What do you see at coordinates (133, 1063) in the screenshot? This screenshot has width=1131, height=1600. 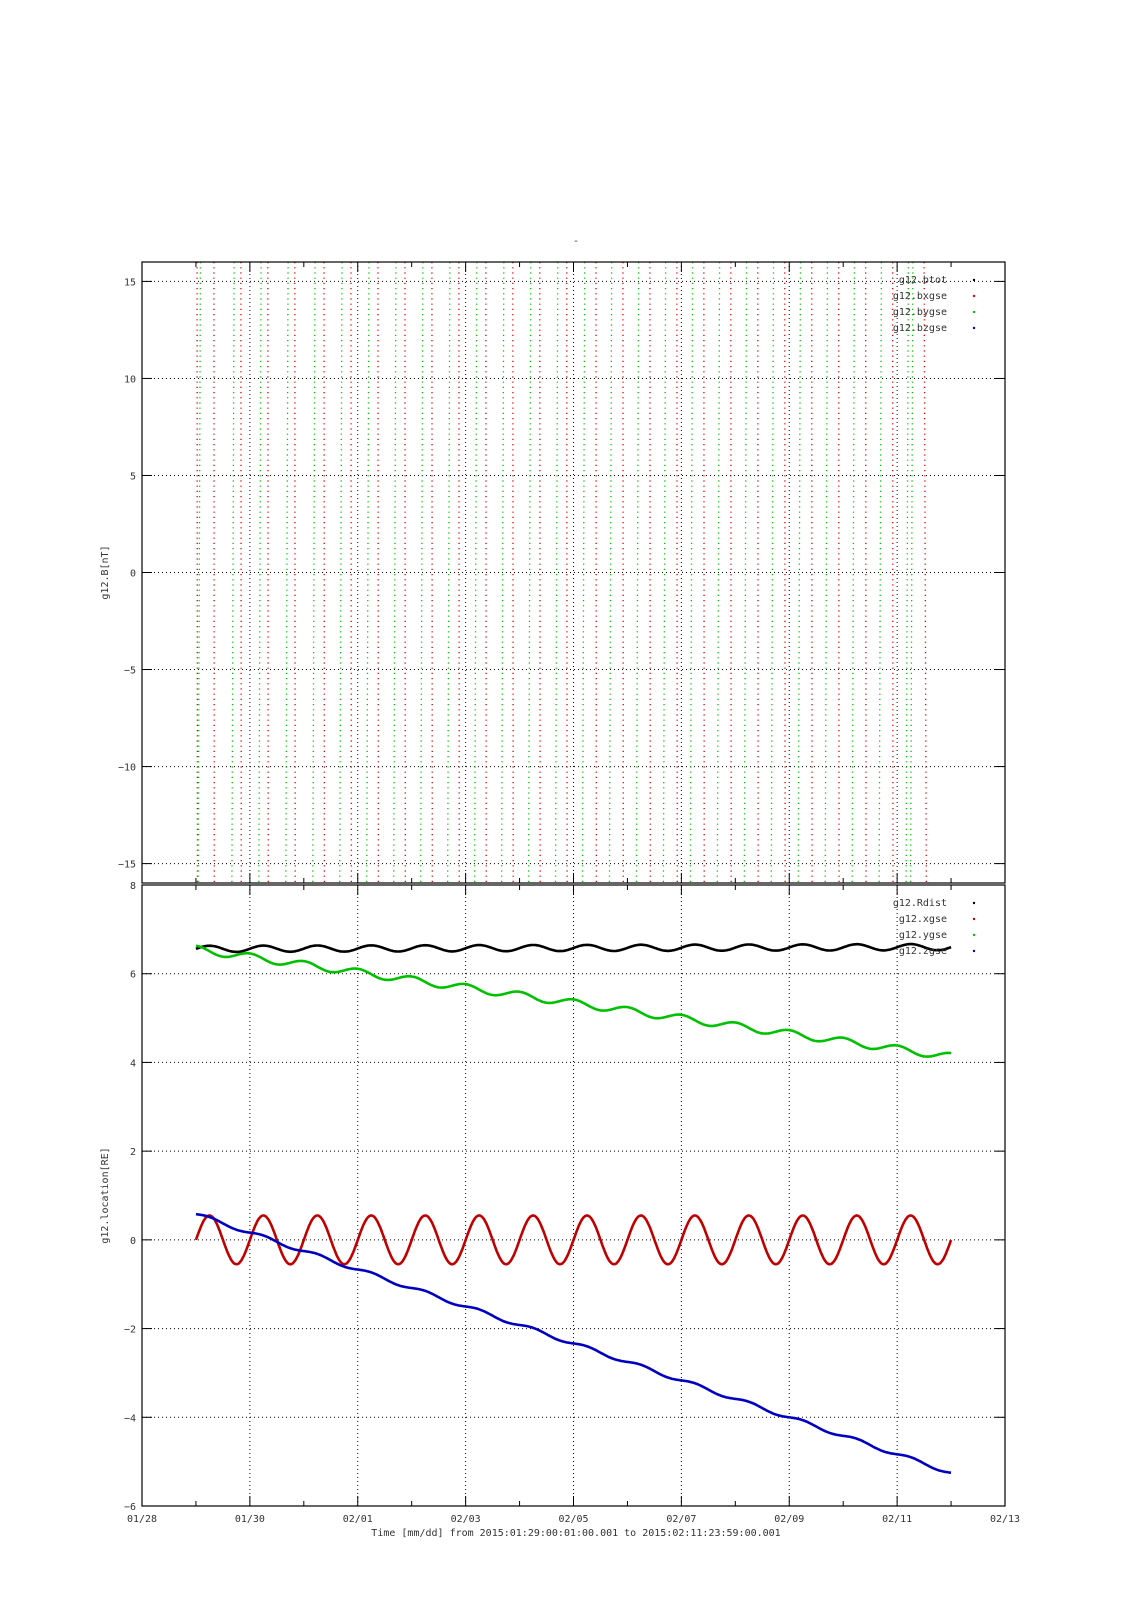 I see `y-tick-label: 4` at bounding box center [133, 1063].